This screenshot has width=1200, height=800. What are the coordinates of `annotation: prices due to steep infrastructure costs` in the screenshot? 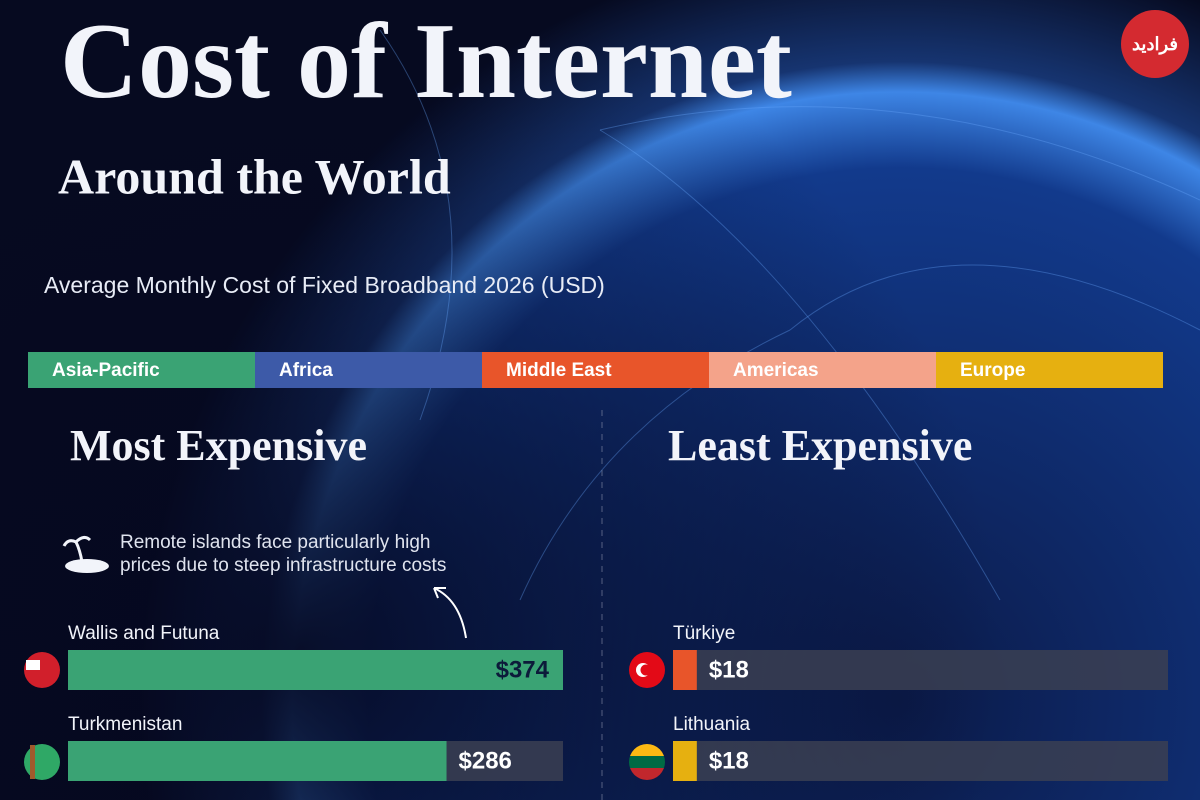 It's located at (283, 565).